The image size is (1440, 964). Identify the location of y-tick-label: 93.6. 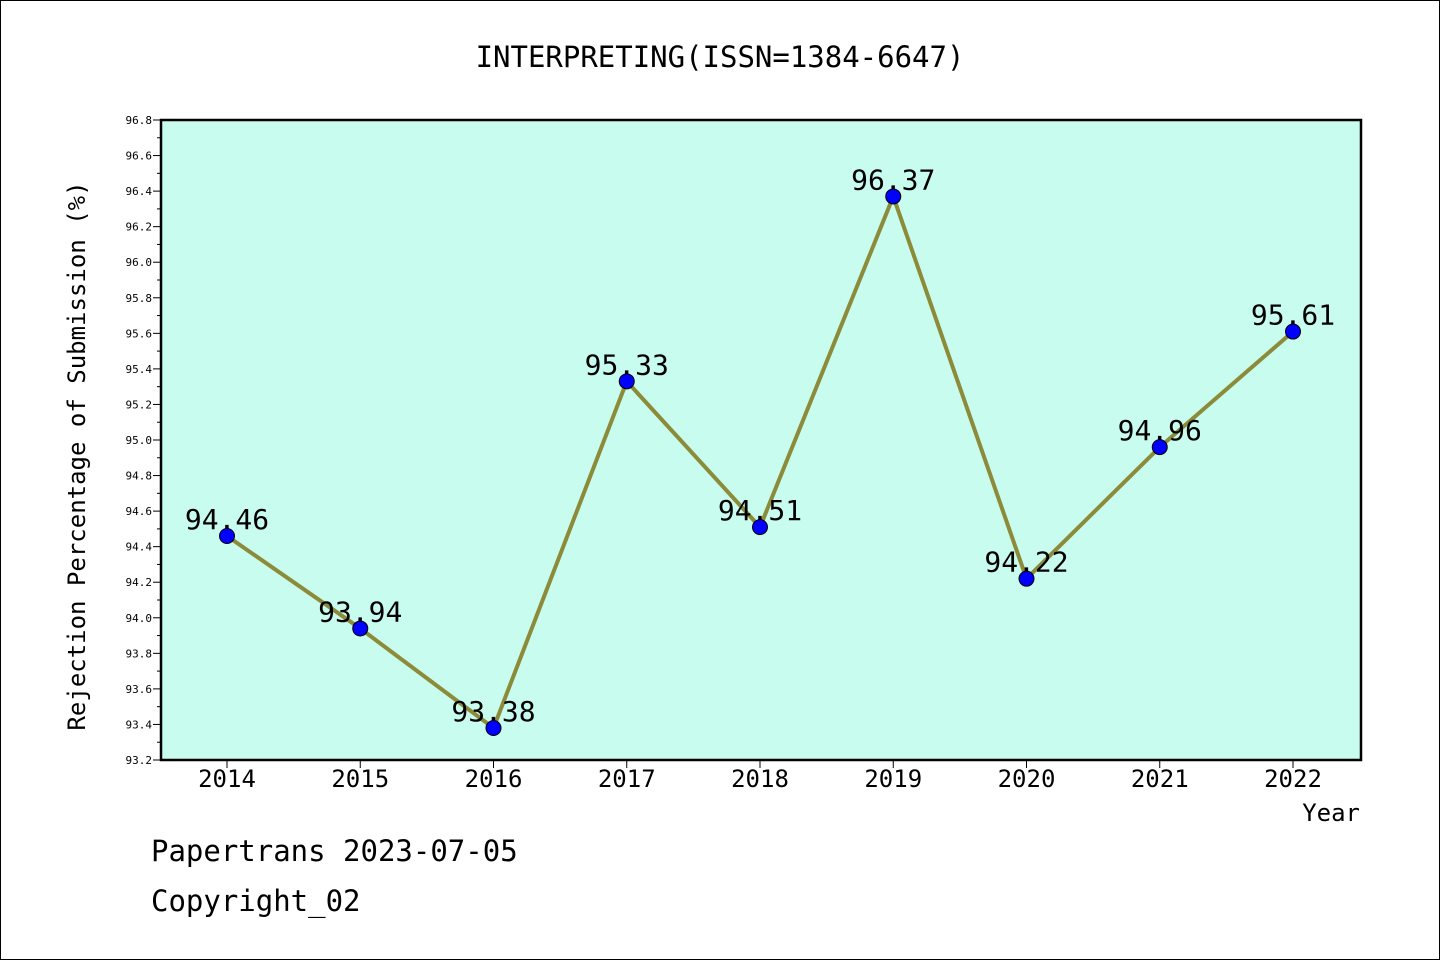
(139, 689).